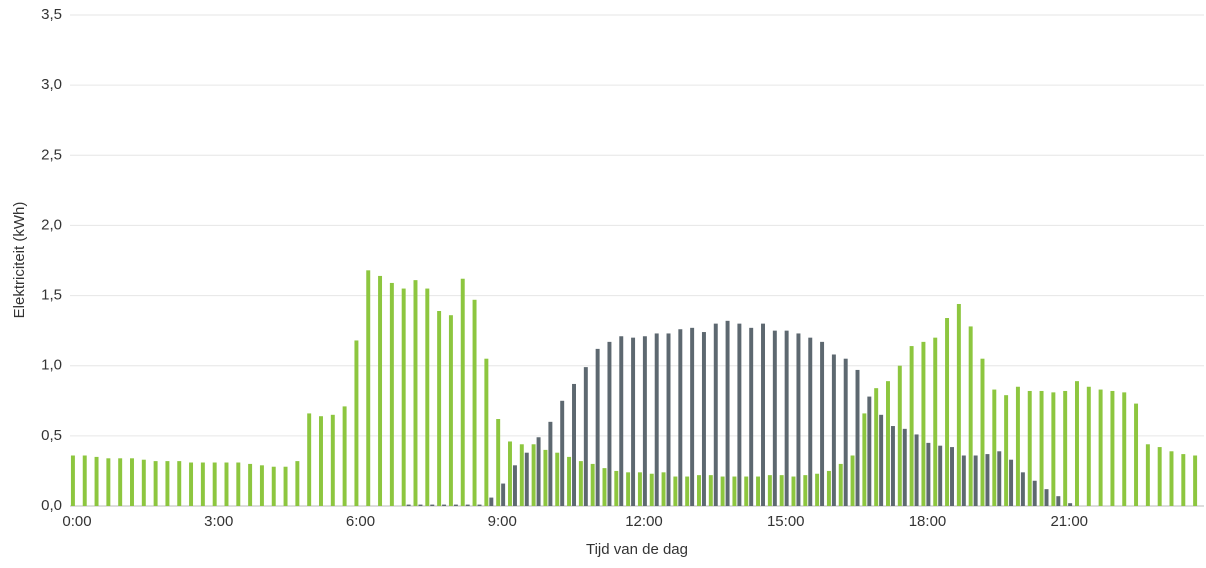 The image size is (1206, 568). Describe the element at coordinates (51, 295) in the screenshot. I see `y-tick-label: 1,5` at that location.